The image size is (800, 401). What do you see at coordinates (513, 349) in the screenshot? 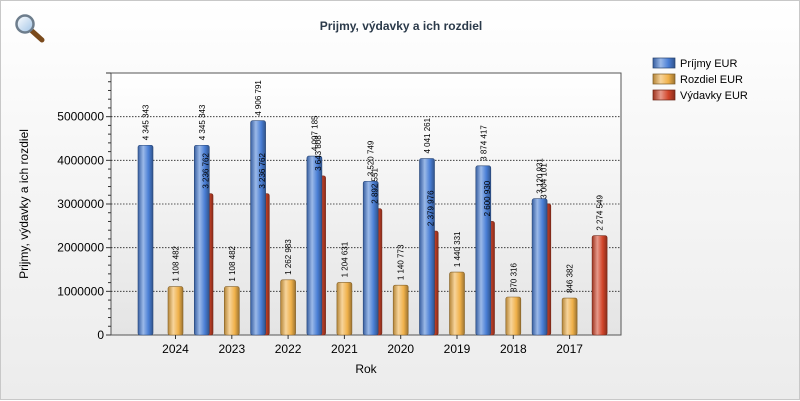
I see `x-tick-label: 2018` at bounding box center [513, 349].